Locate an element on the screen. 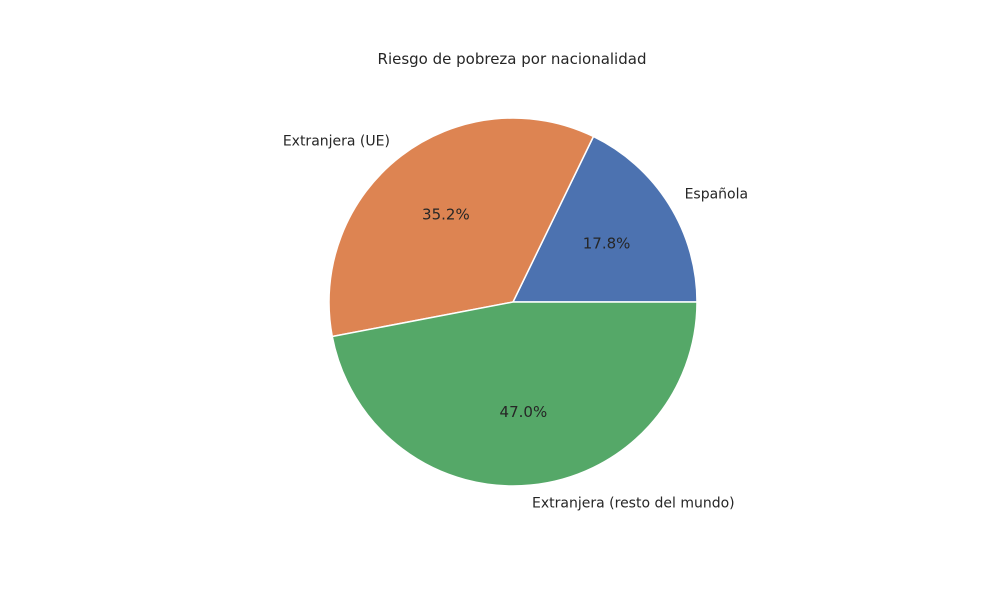  slice-percent-label: 17.8% is located at coordinates (607, 243).